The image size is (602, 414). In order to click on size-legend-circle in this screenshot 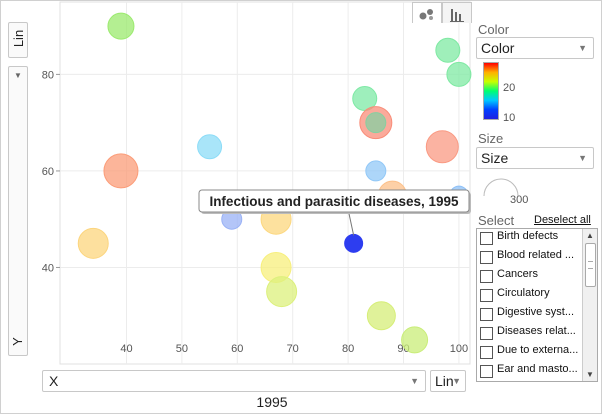, I will do `click(501, 187)`.